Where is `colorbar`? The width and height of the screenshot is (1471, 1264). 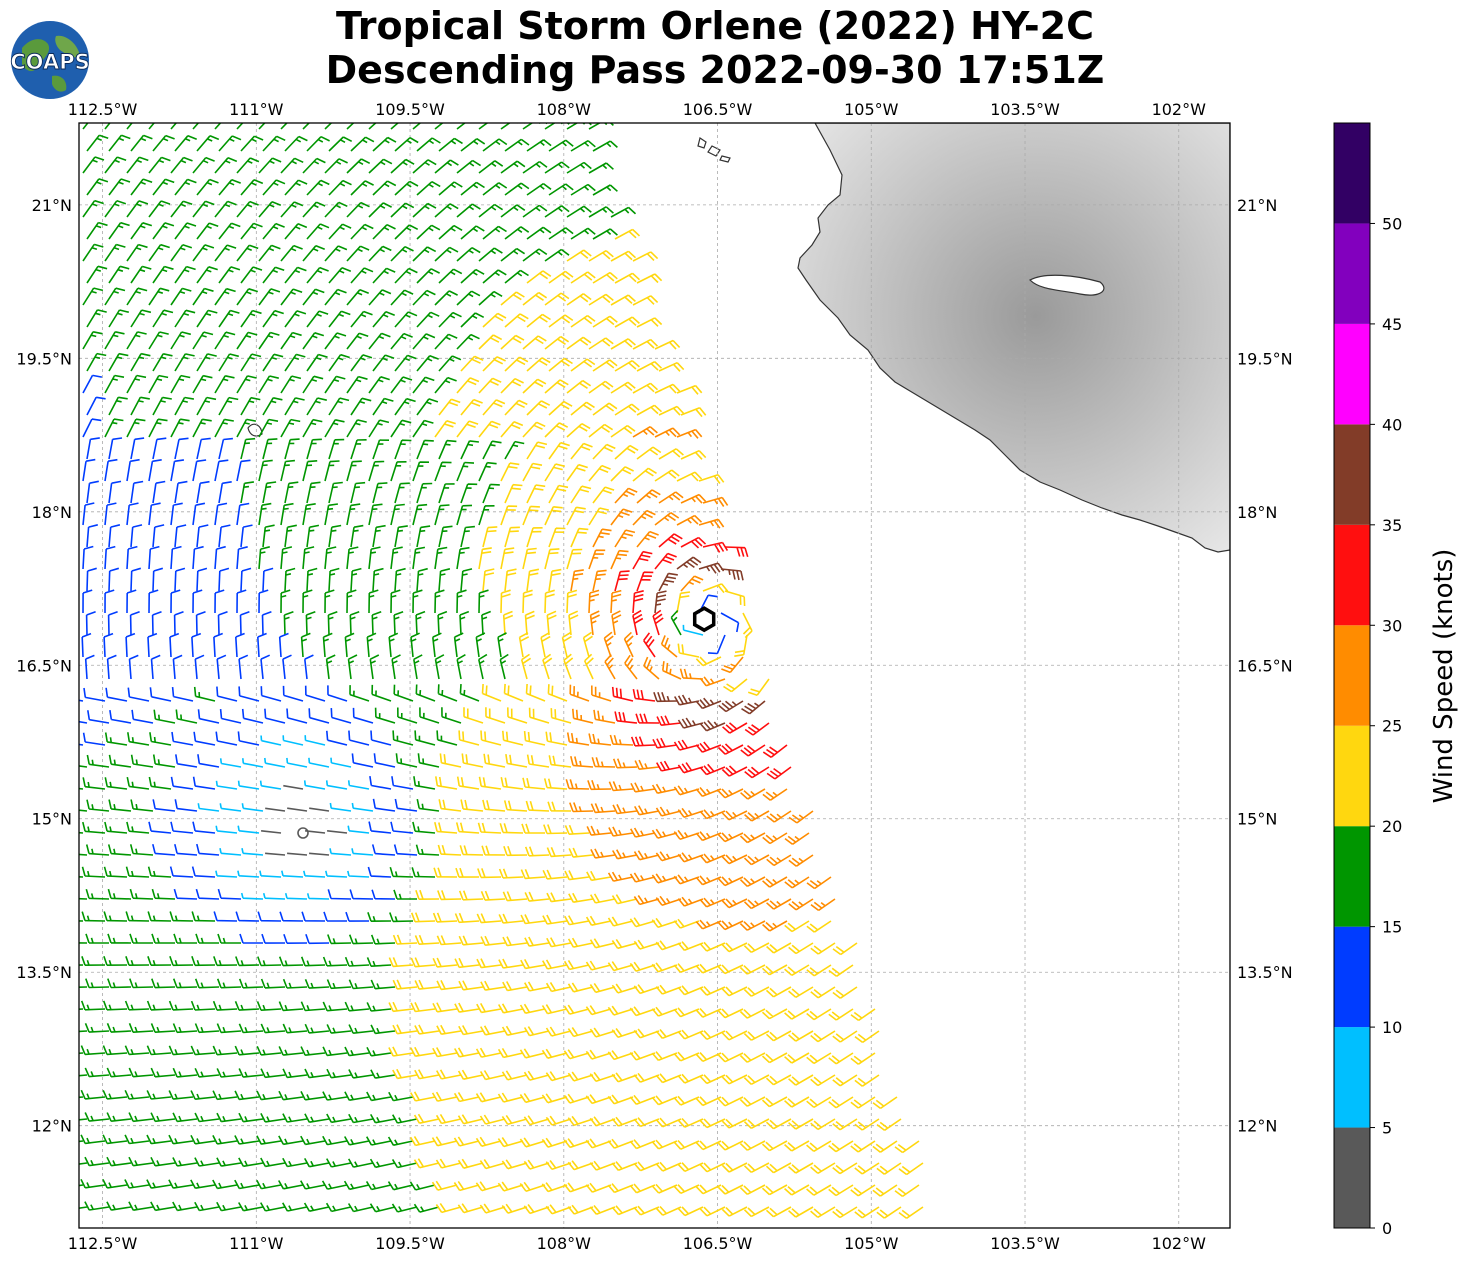 colorbar is located at coordinates (1352, 675).